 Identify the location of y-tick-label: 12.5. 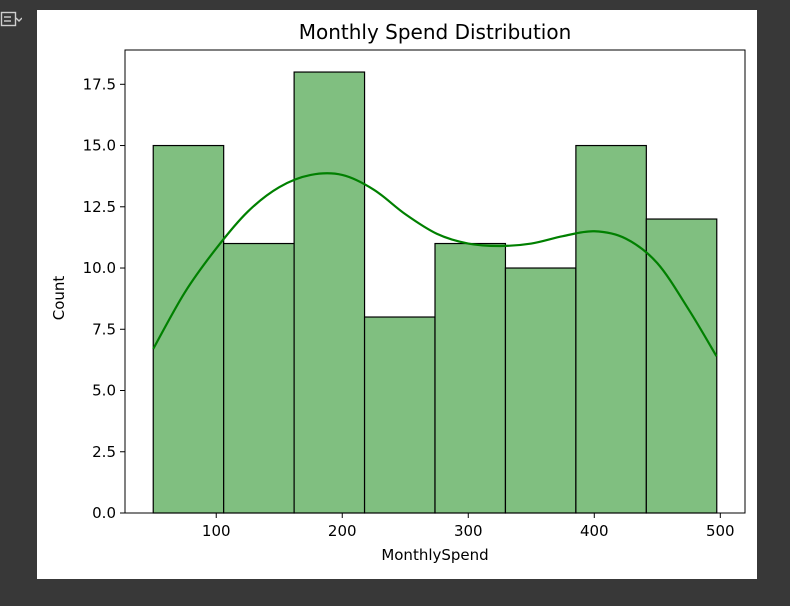
(99, 207).